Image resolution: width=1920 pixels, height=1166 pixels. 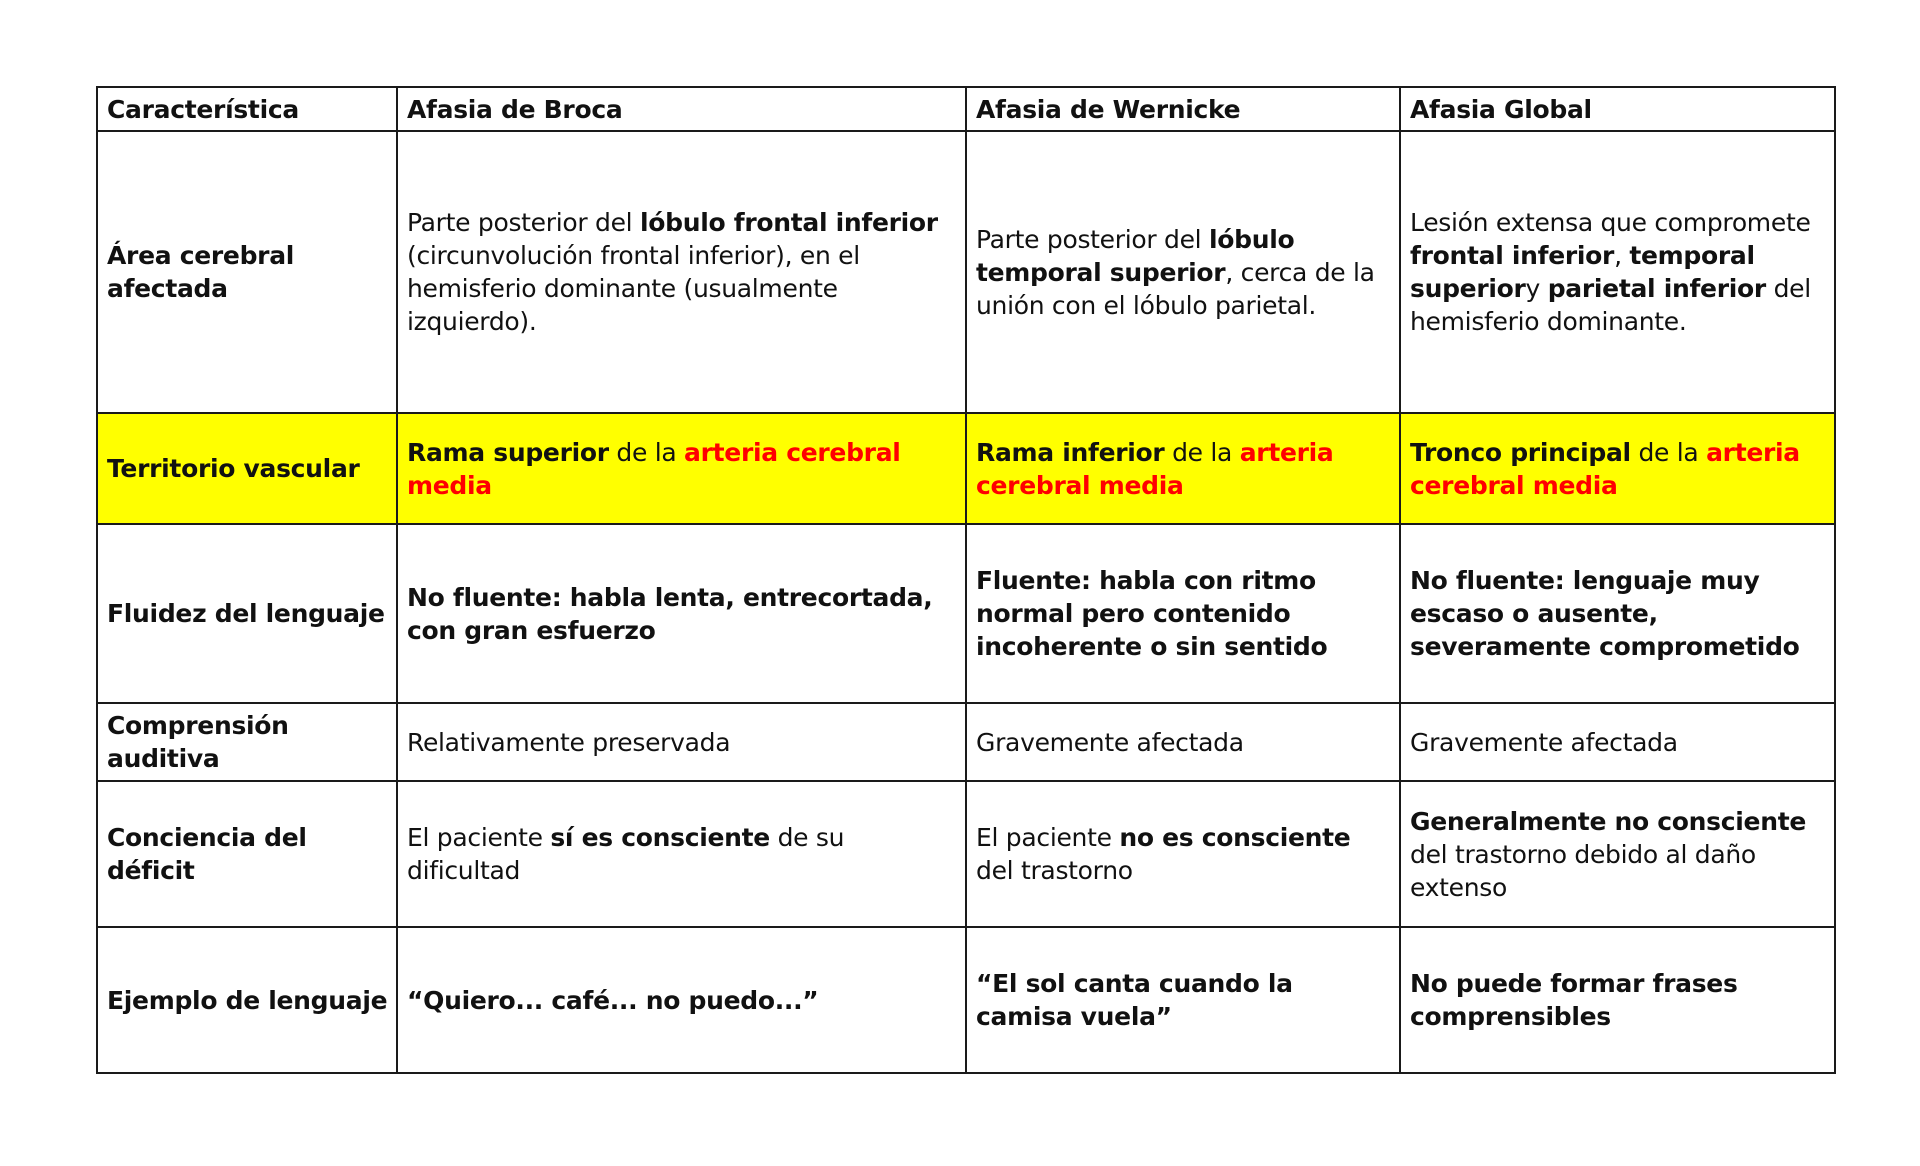 I want to click on cell-global: Gravemente afectada, so click(x=1617, y=742).